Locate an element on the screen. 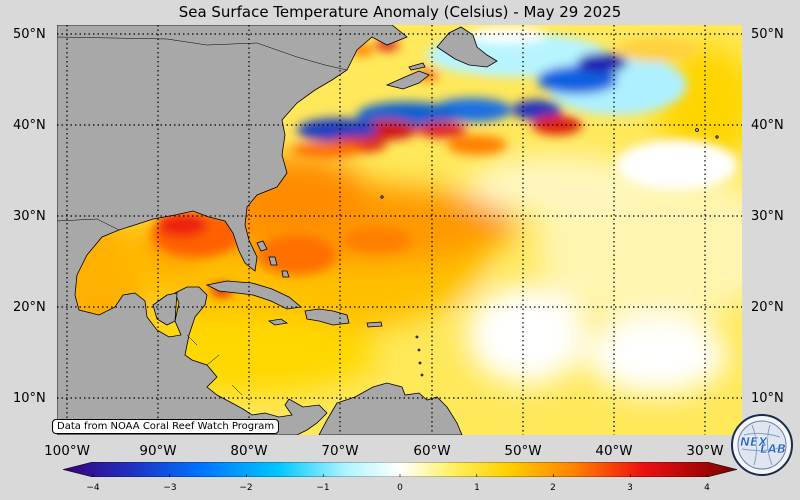 The image size is (800, 500). hispaniola-land is located at coordinates (327, 317).